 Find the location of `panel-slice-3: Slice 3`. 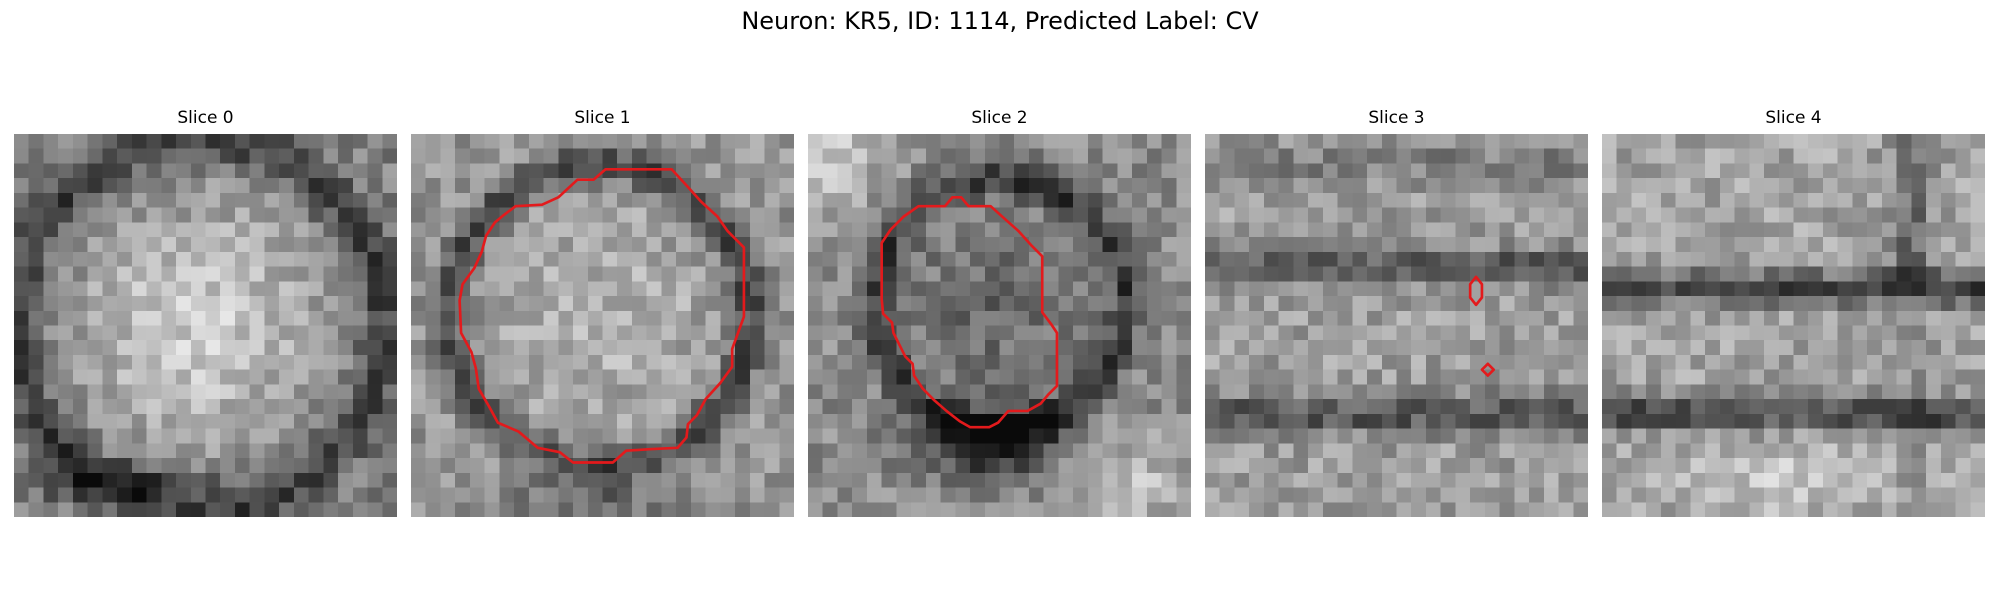

panel-slice-3: Slice 3 is located at coordinates (1396, 312).